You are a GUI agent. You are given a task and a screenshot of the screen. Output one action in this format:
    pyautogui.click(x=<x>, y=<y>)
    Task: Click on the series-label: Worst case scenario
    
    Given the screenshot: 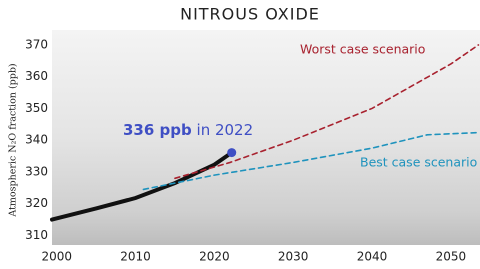 What is the action you would take?
    pyautogui.click(x=362, y=49)
    